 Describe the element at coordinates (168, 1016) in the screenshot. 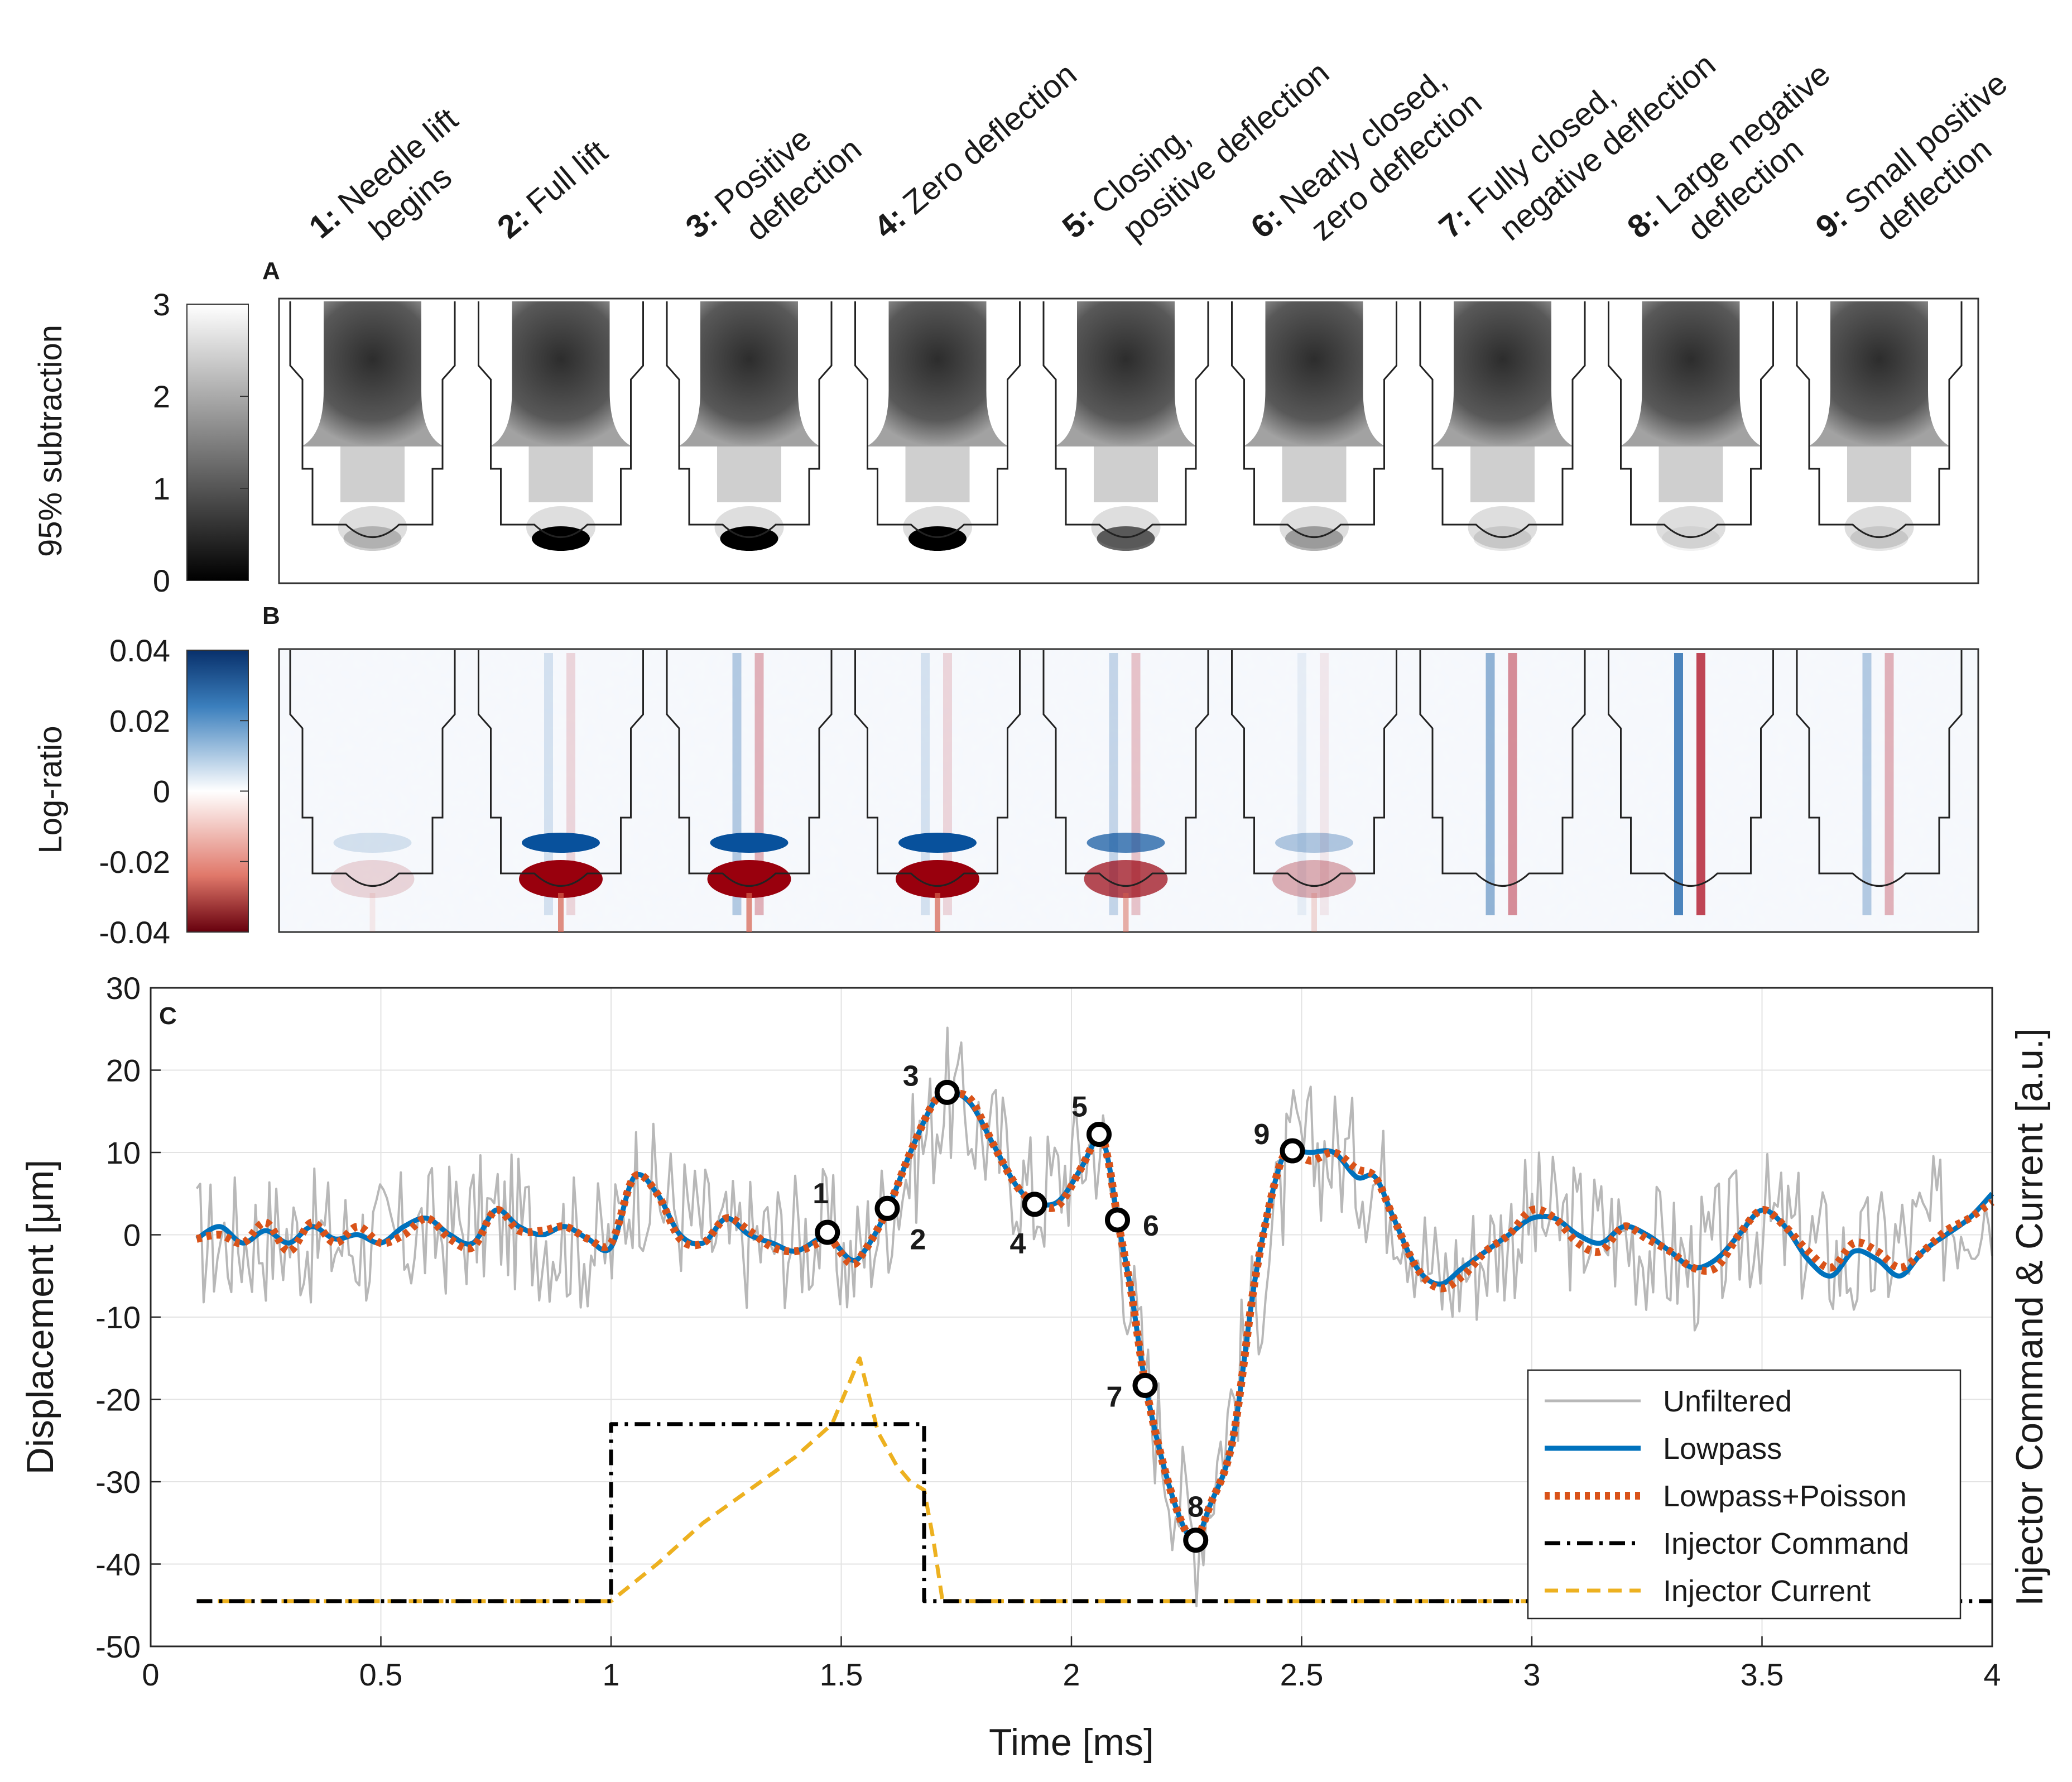

I see `panel-c-label: C` at that location.